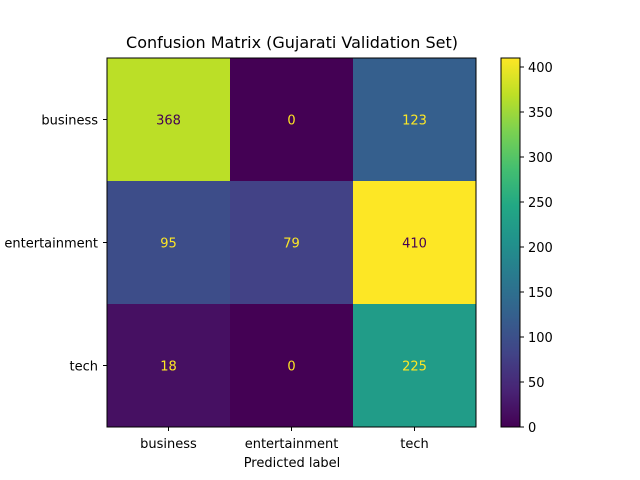 This screenshot has width=640, height=480. I want to click on colorbar-gradient, so click(510, 242).